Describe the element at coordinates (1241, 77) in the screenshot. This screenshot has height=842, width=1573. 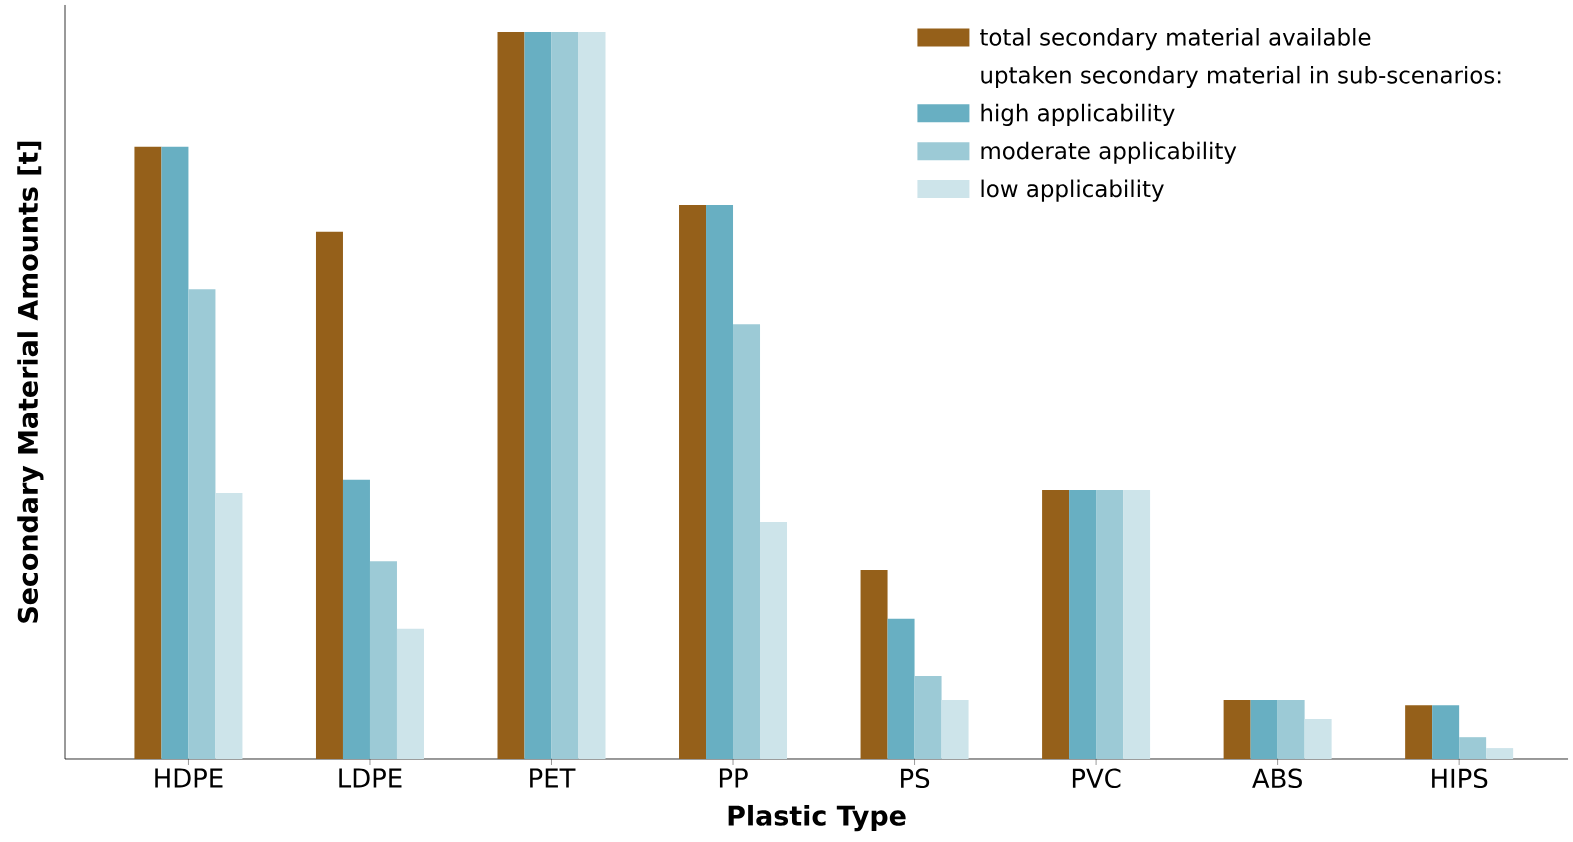
I see `annotation: uptaken secondary material in sub-scenarios:` at that location.